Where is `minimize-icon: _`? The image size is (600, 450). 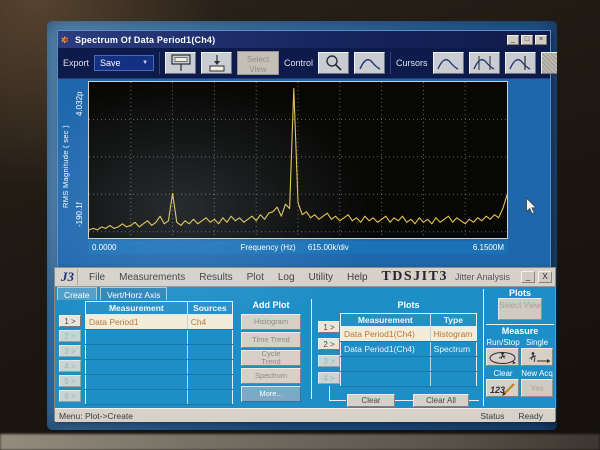 minimize-icon: _ is located at coordinates (528, 276).